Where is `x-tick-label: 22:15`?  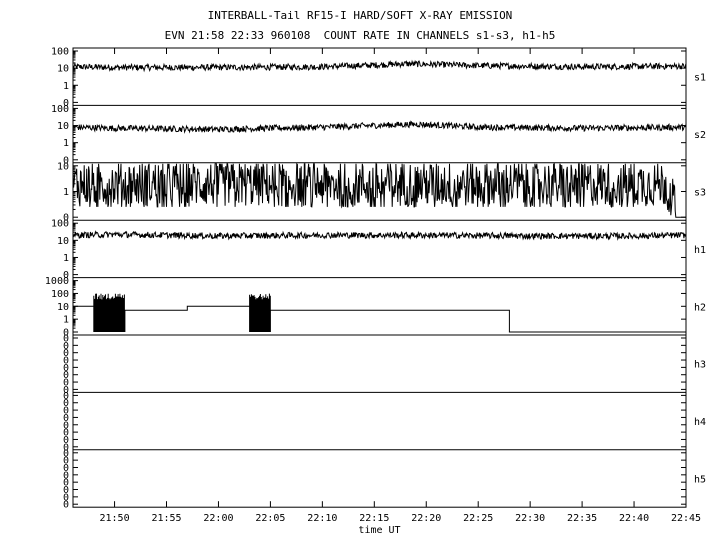
x-tick-label: 22:15 is located at coordinates (374, 518).